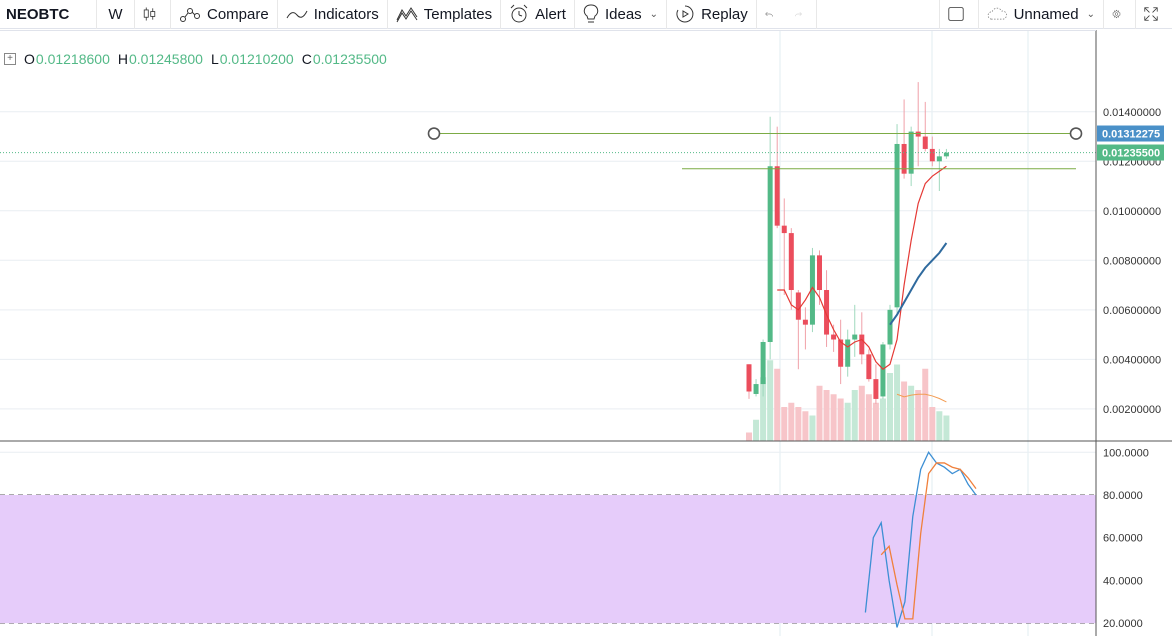 The width and height of the screenshot is (1172, 636). Describe the element at coordinates (519, 13) in the screenshot. I see `alarm-clock-icon` at that location.